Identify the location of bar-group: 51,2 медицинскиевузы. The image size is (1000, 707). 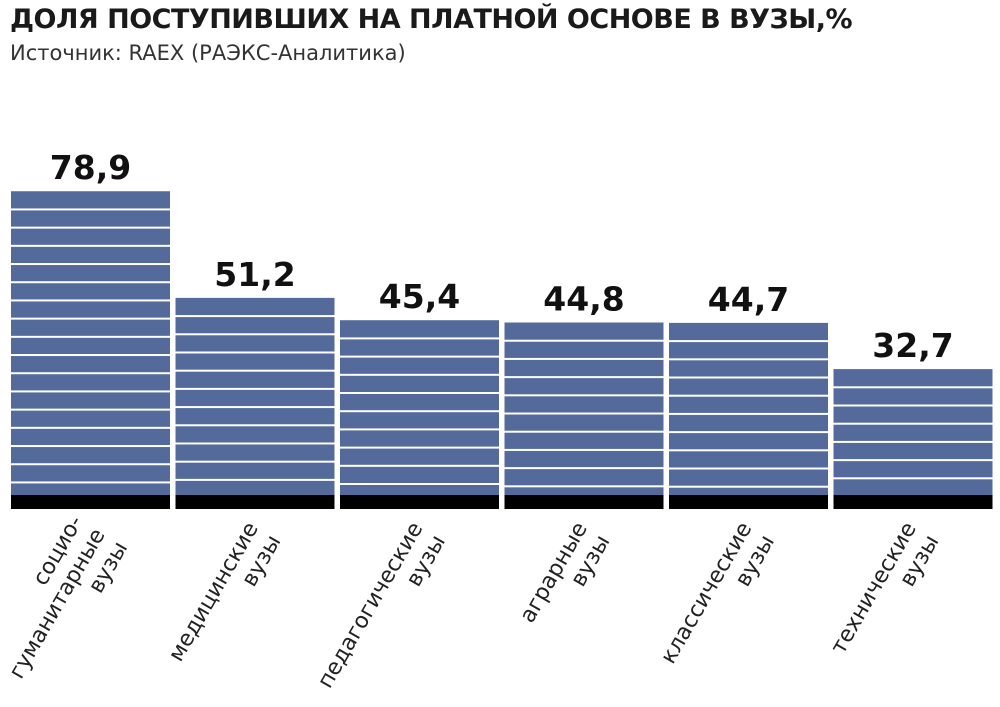
(249, 467).